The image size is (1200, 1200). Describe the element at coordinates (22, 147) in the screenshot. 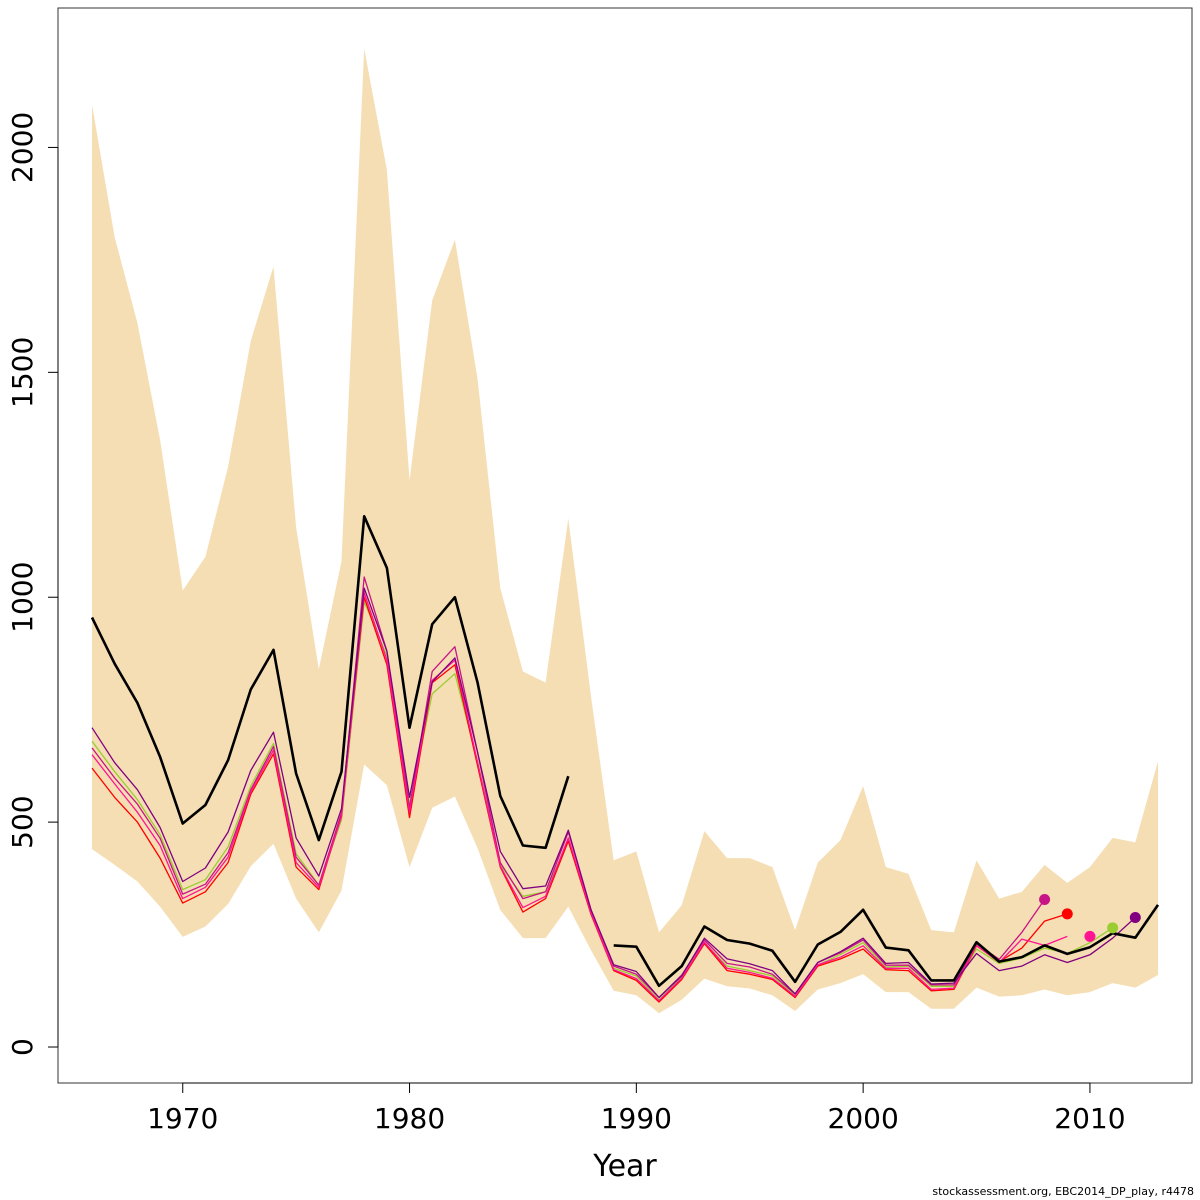

I see `y-tick-label: 2000` at that location.